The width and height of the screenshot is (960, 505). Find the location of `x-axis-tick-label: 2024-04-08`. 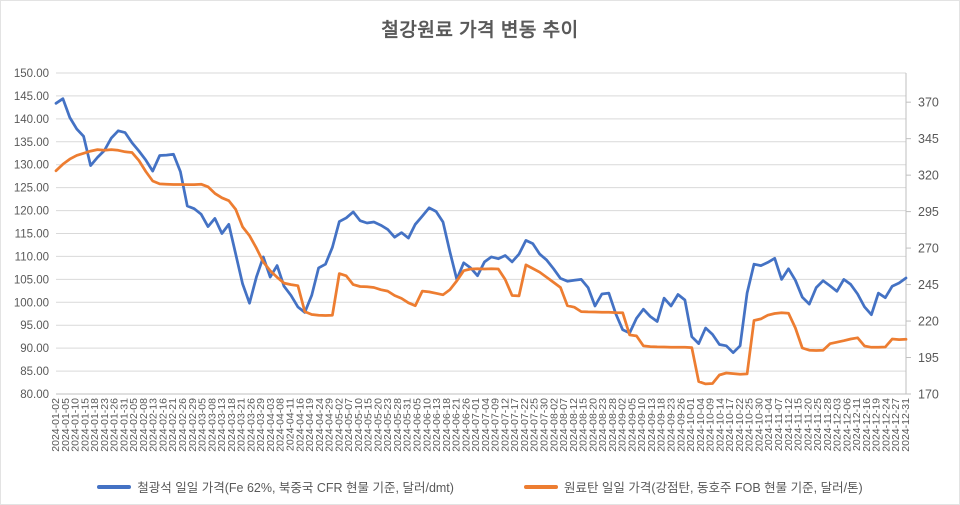

x-axis-tick-label: 2024-04-08 is located at coordinates (281, 425).